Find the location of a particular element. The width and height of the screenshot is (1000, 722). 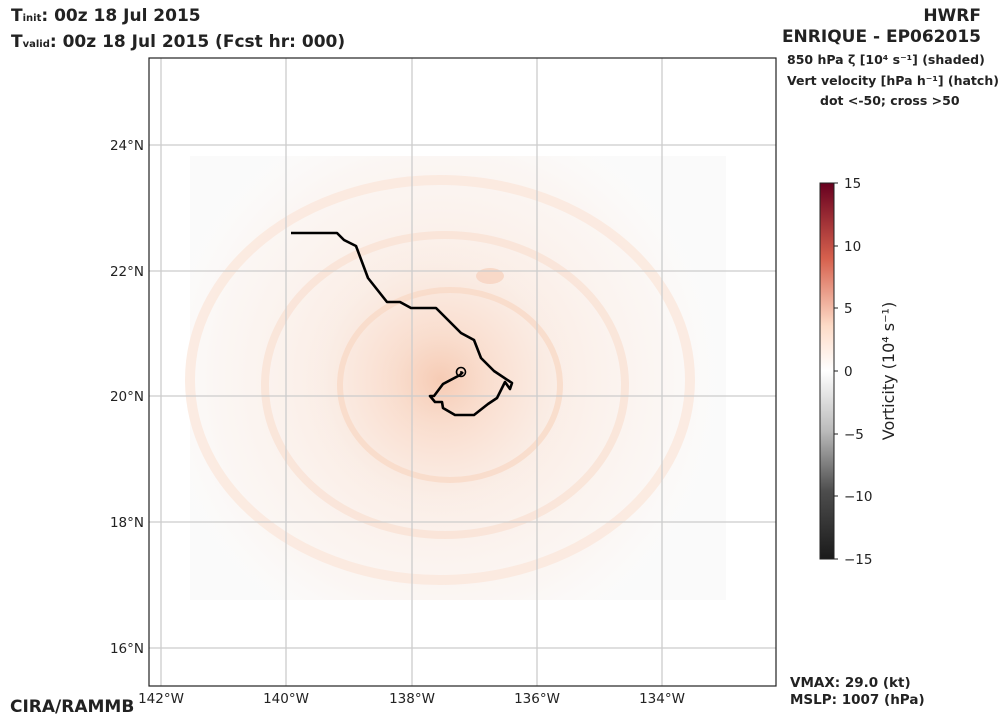

colorbar-tick-label: −15 is located at coordinates (858, 560).